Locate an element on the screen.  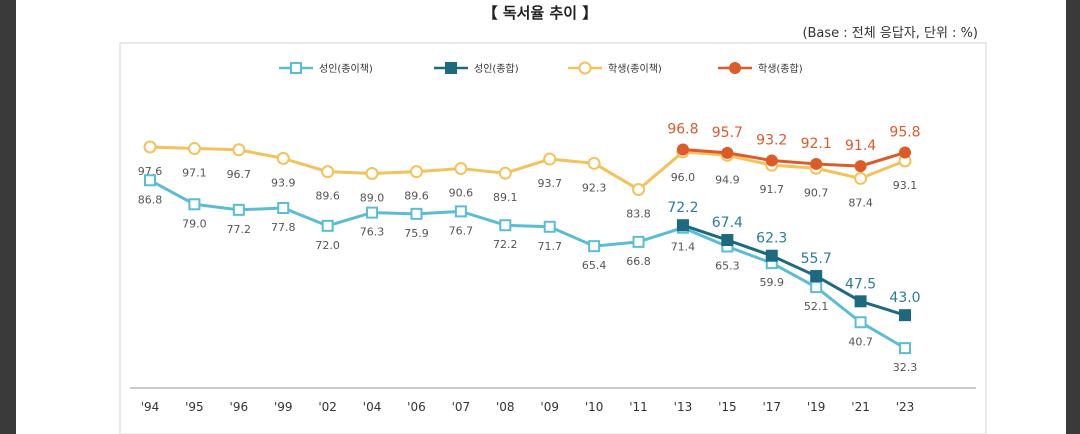
x-tick-label-1: '95 is located at coordinates (194, 407).